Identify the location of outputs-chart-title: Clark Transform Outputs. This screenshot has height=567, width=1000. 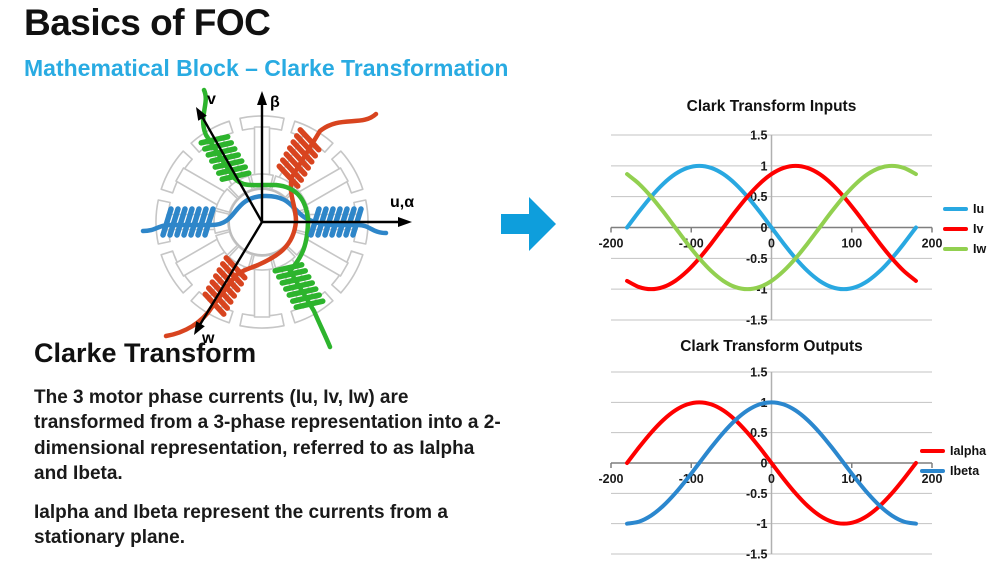
(771, 346).